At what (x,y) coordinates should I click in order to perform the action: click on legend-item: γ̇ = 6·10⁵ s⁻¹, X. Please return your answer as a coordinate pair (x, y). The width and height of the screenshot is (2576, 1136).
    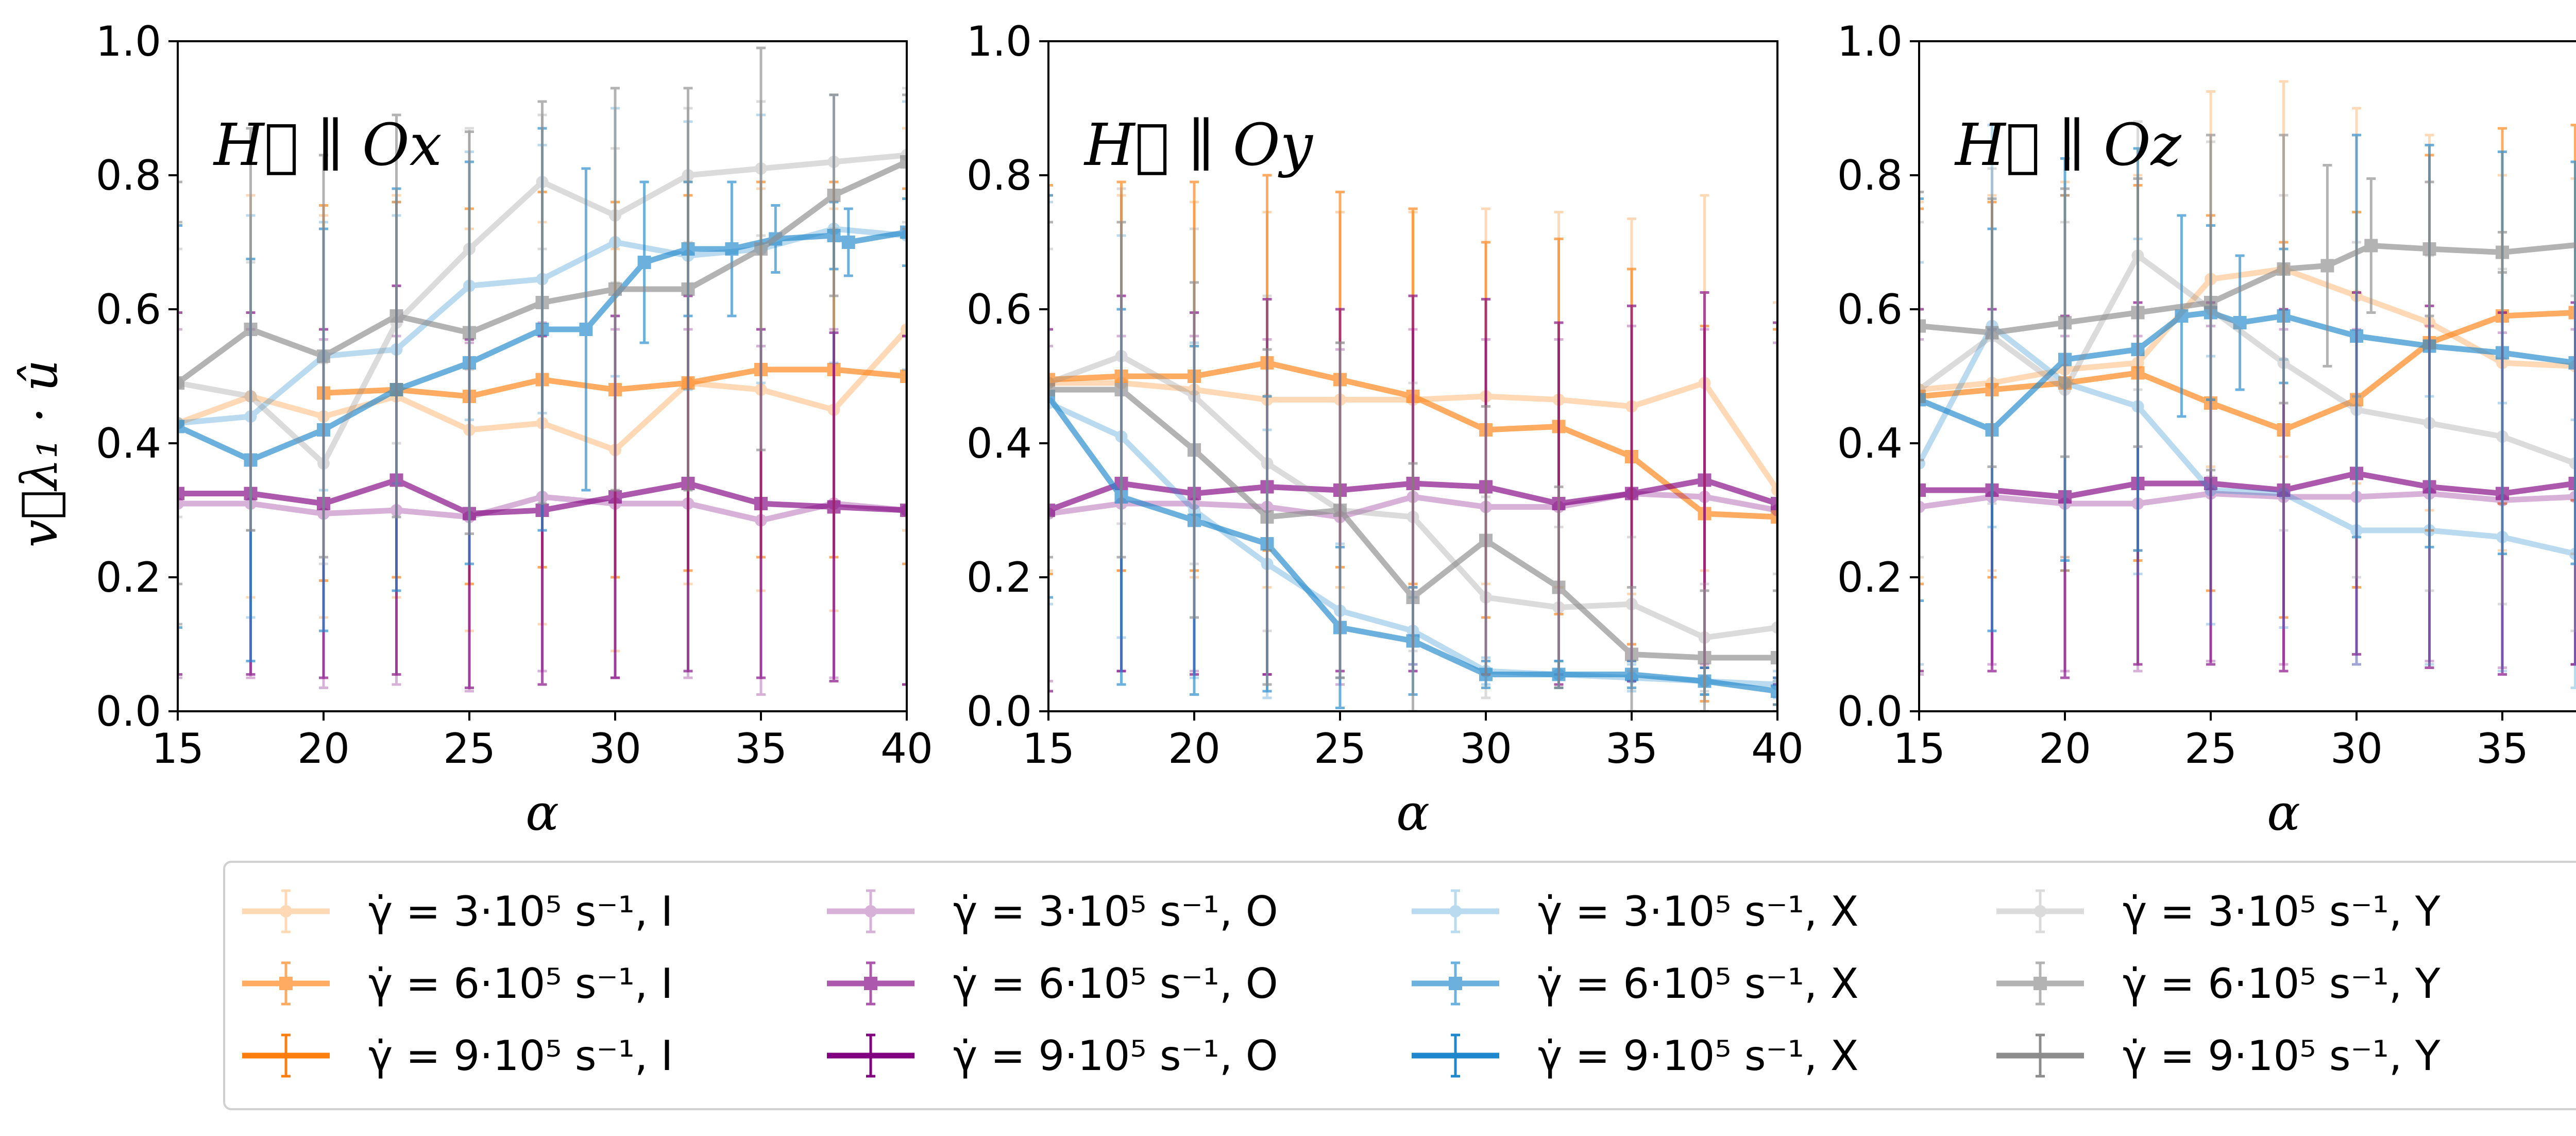
    Looking at the image, I should click on (1635, 984).